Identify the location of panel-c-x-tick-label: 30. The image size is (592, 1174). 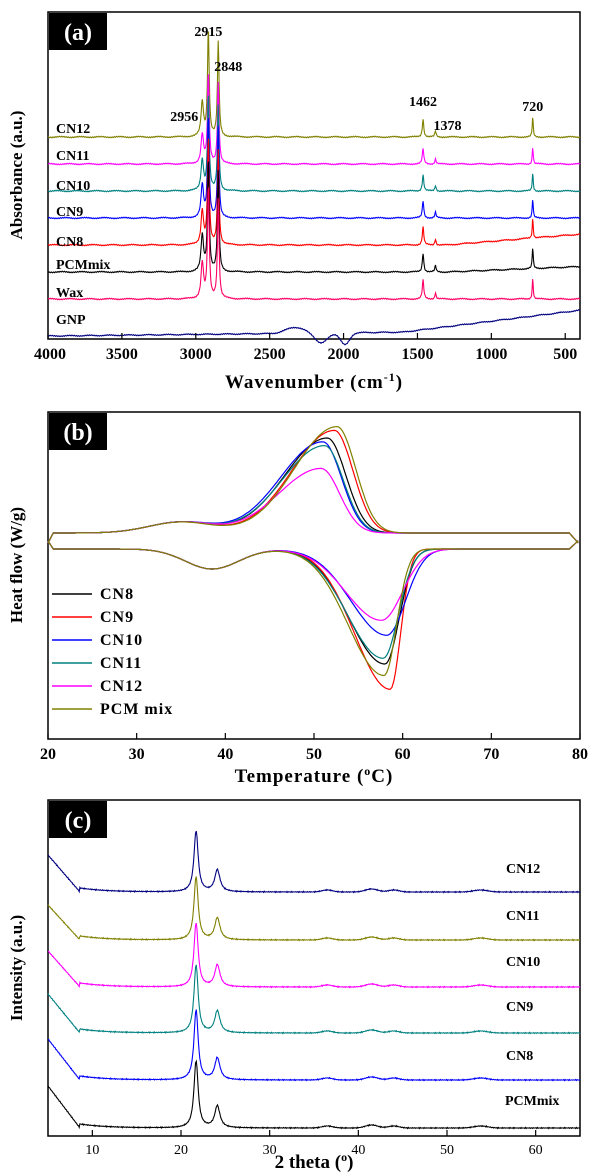
(270, 1150).